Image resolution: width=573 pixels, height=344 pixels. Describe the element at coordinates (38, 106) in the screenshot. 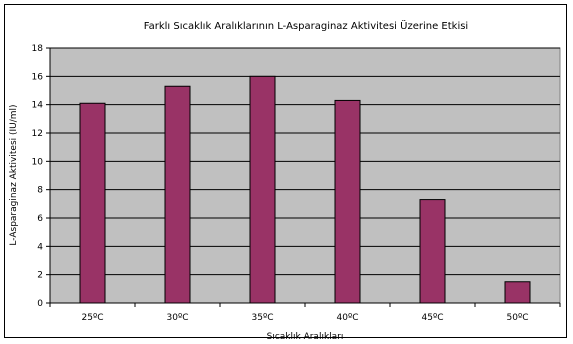

I see `y-tick-label: 14` at that location.